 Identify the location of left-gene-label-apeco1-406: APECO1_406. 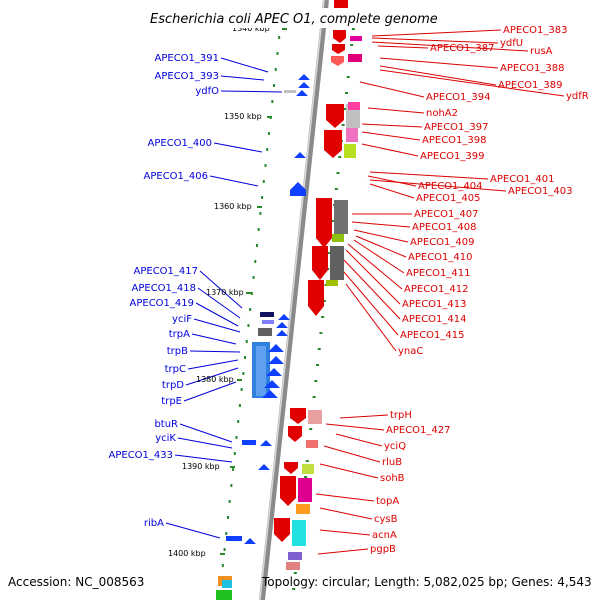
(176, 176).